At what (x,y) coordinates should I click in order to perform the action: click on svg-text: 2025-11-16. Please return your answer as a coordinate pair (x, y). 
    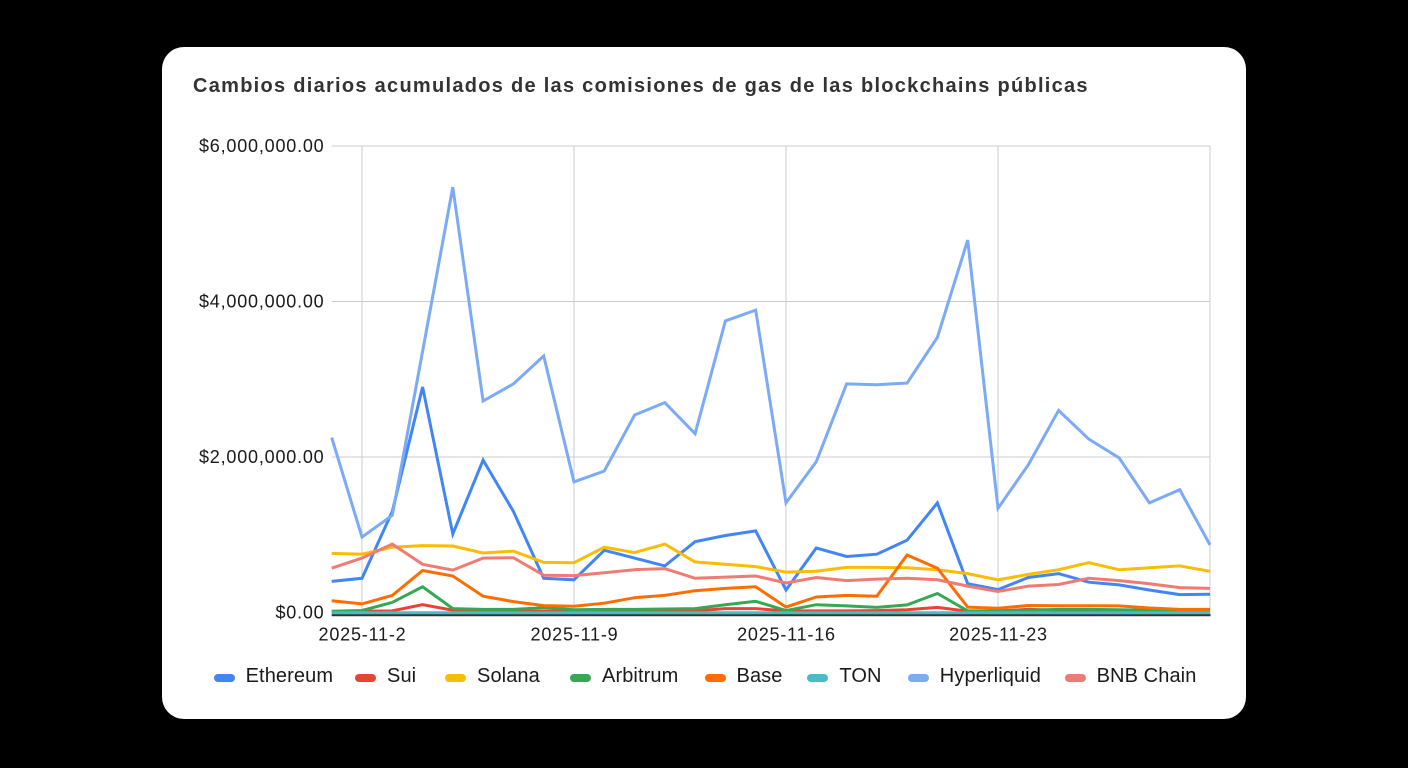
    Looking at the image, I should click on (786, 635).